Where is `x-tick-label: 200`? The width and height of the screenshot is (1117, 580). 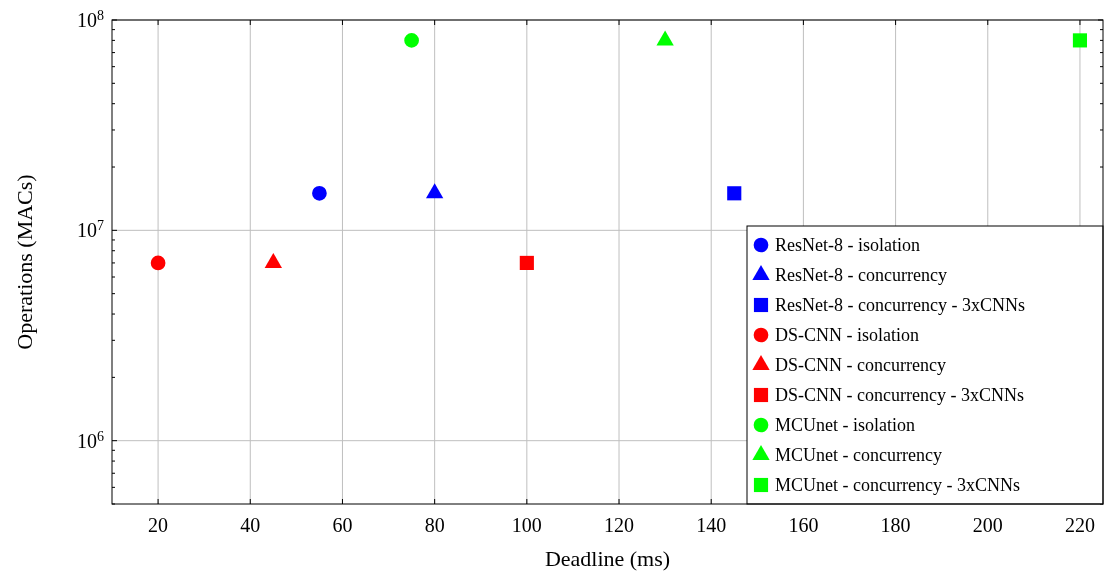 x-tick-label: 200 is located at coordinates (987, 525).